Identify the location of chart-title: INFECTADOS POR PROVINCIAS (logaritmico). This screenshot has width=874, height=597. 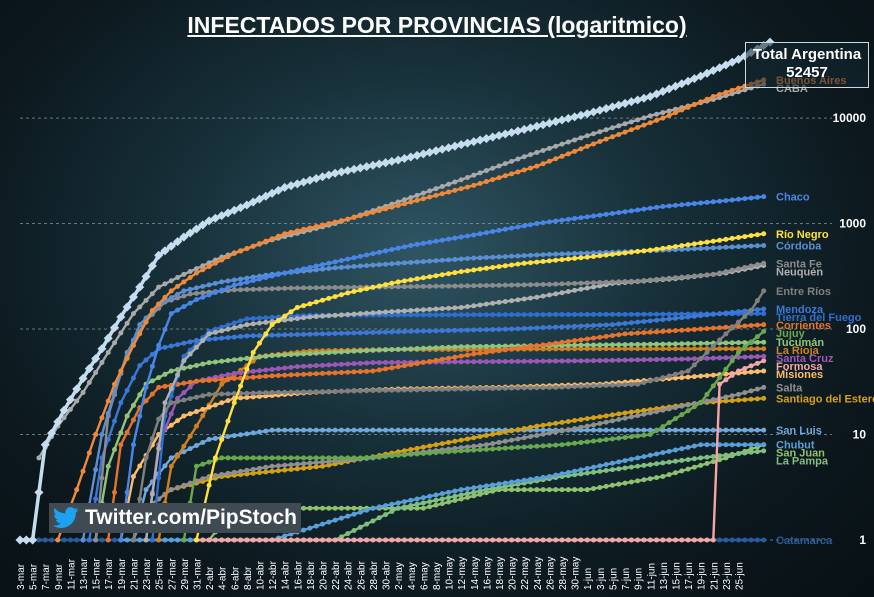
(437, 25).